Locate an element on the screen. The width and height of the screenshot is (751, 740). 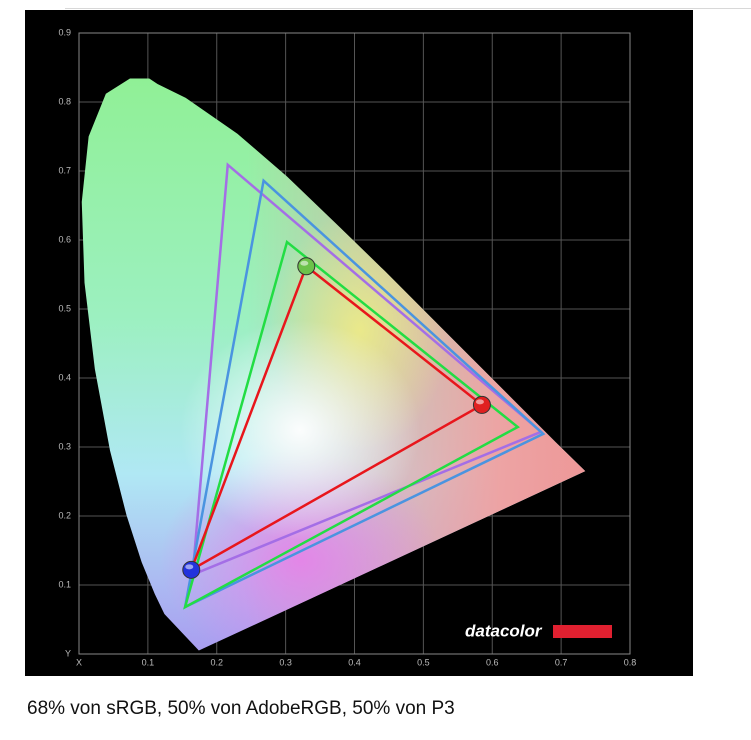
logo-bar is located at coordinates (582, 631).